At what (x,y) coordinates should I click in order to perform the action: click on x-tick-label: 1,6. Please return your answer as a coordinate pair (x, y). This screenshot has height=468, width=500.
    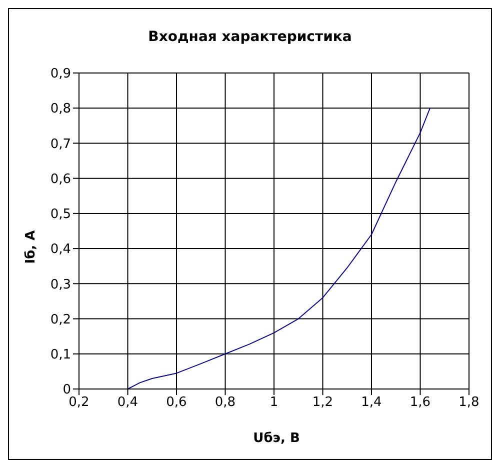
    Looking at the image, I should click on (420, 402).